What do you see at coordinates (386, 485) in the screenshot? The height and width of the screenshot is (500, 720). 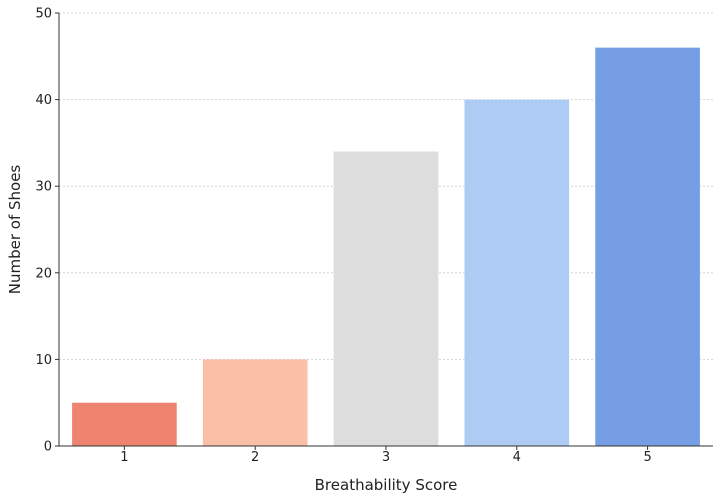 I see `x-axis-label: Breathability Score` at bounding box center [386, 485].